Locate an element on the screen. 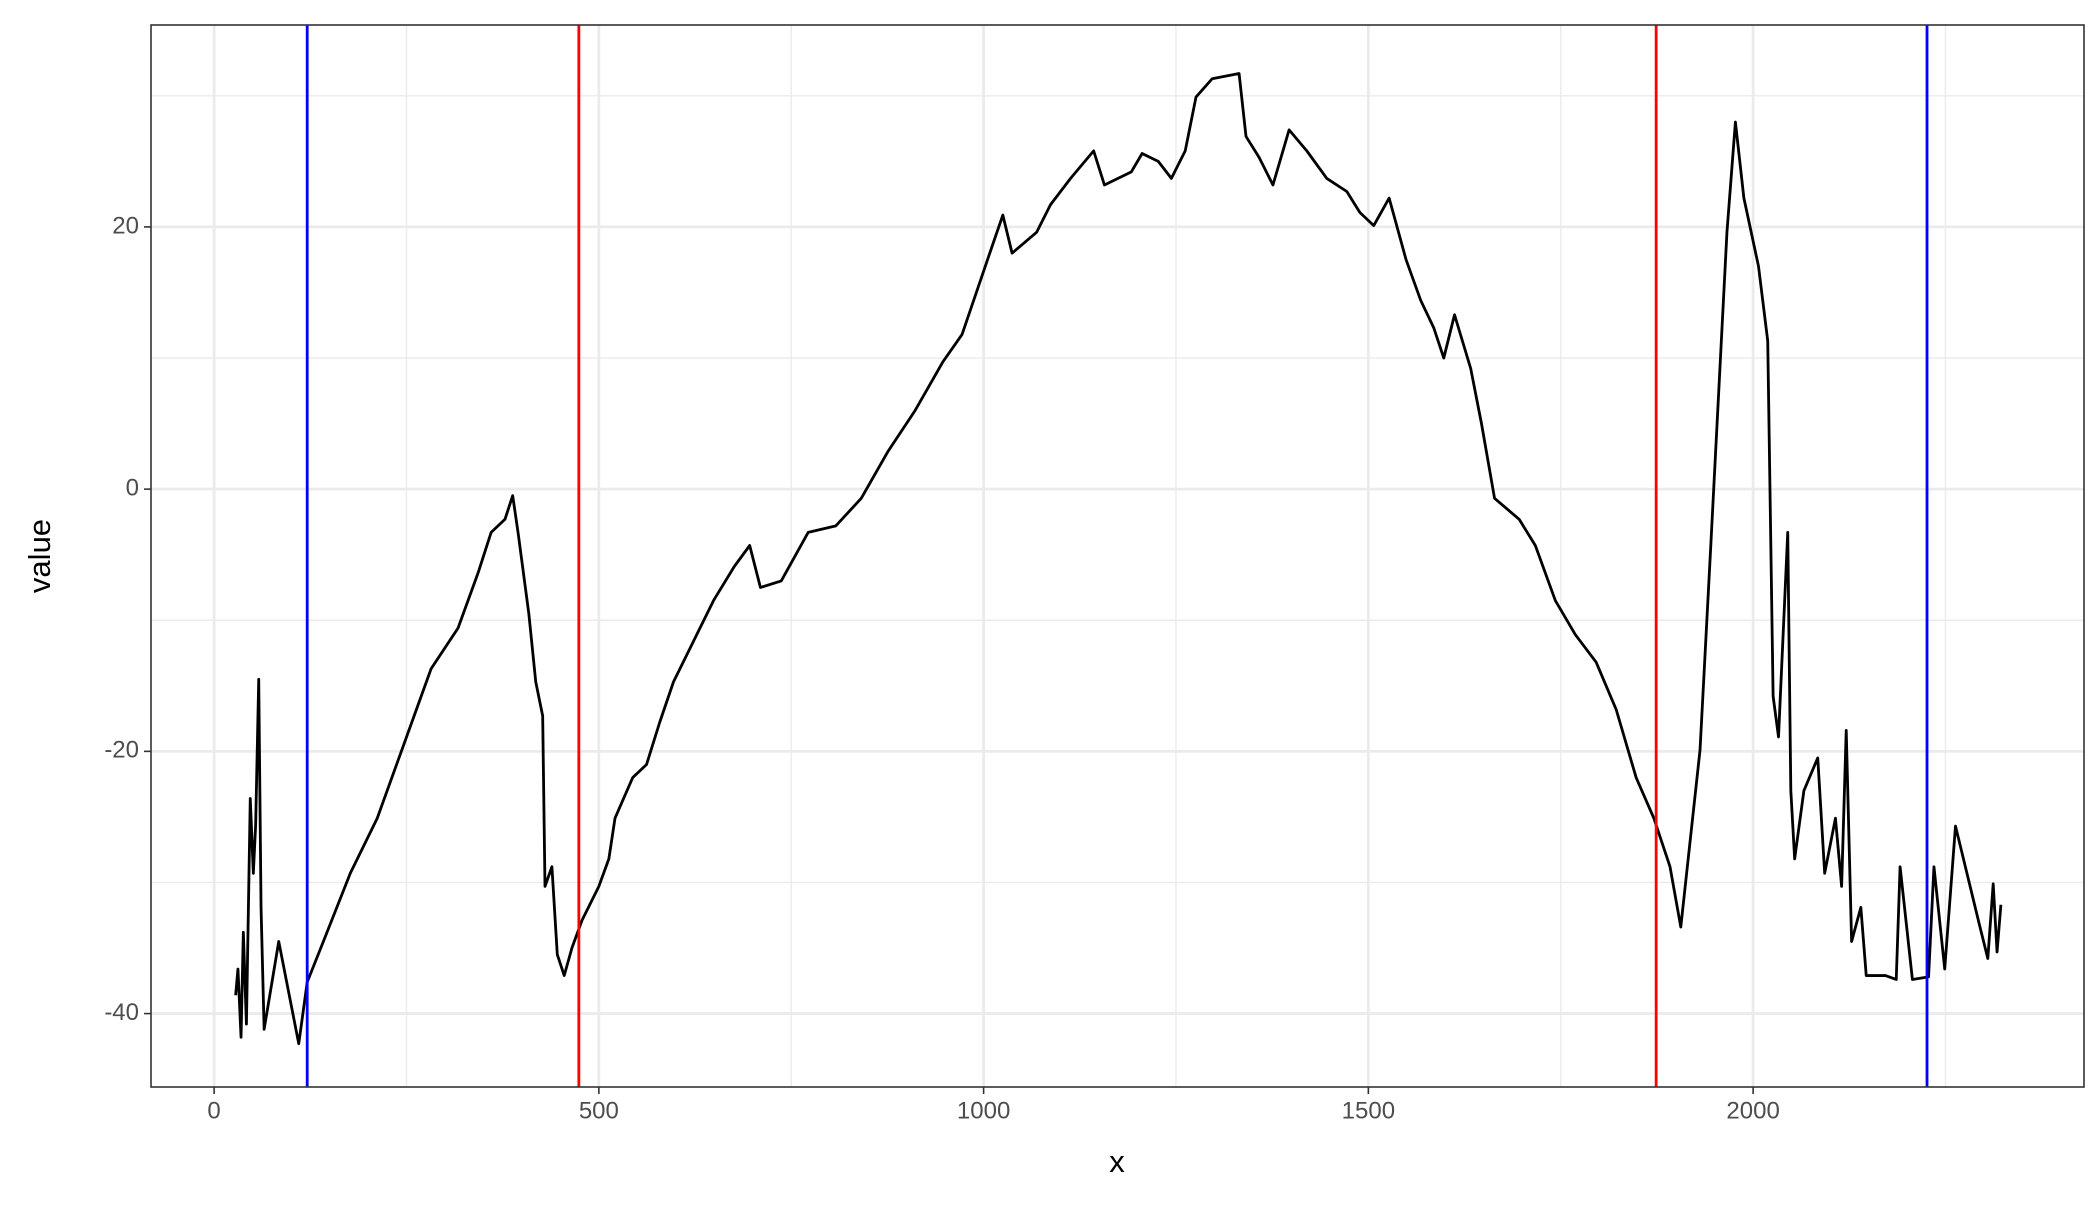  y-tick-label: 0 is located at coordinates (132, 487).